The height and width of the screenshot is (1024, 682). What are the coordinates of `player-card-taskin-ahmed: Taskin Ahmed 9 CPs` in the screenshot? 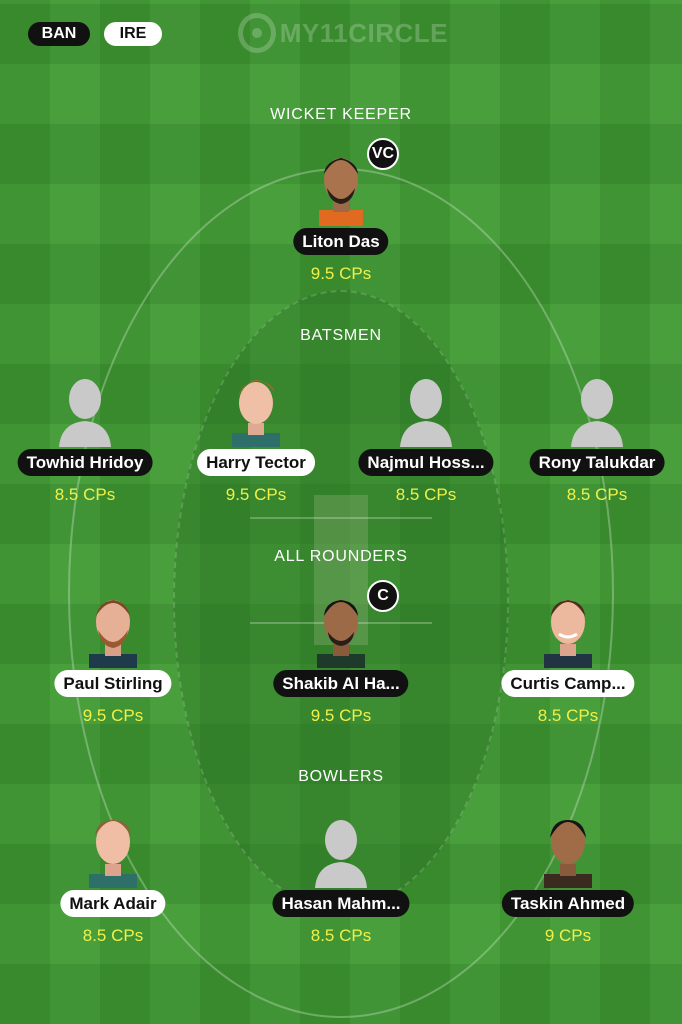 It's located at (568, 877).